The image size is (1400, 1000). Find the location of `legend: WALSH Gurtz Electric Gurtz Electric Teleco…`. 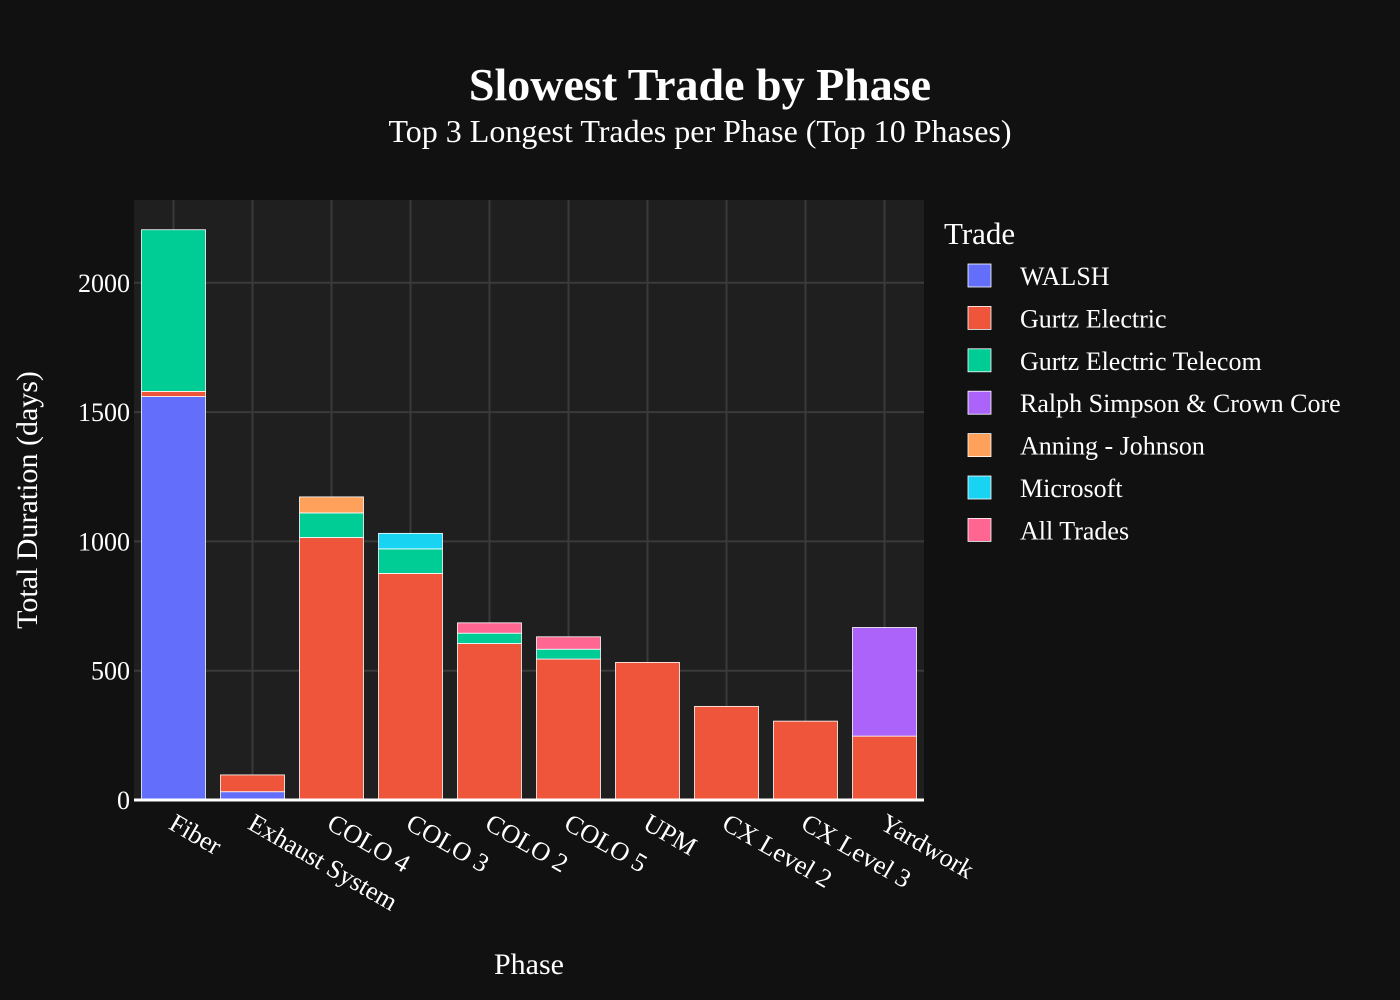

legend: WALSH Gurtz Electric Gurtz Electric Teleco… is located at coordinates (1154, 403).